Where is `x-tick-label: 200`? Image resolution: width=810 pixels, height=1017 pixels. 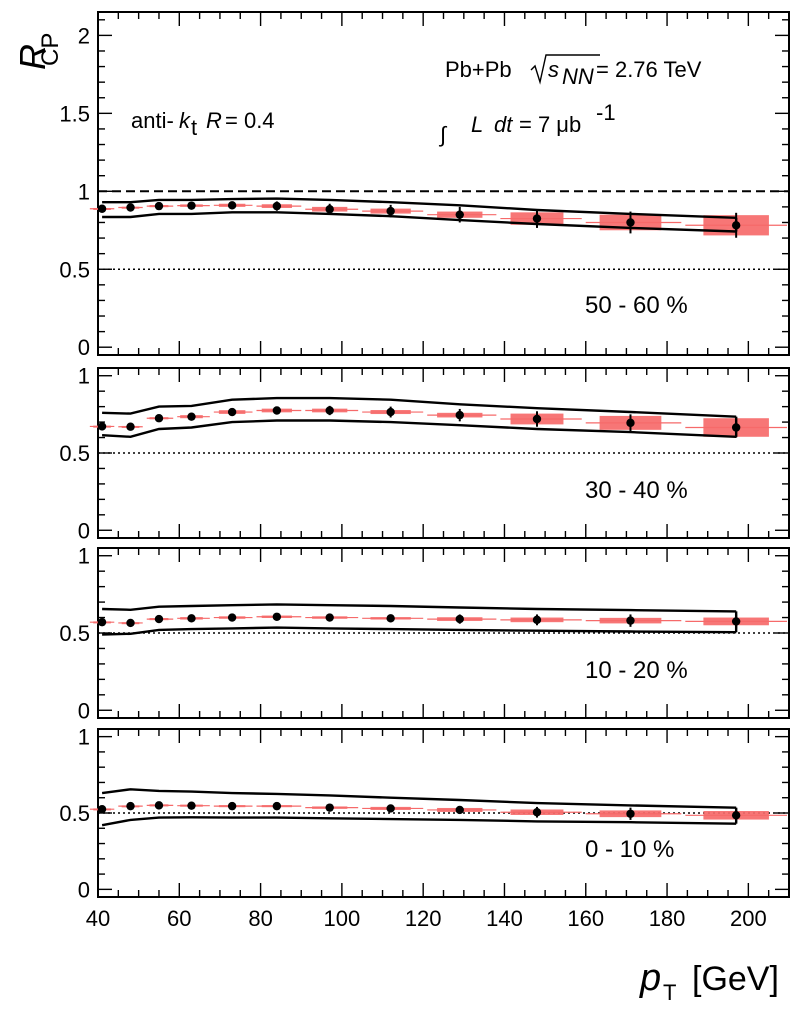 x-tick-label: 200 is located at coordinates (748, 918).